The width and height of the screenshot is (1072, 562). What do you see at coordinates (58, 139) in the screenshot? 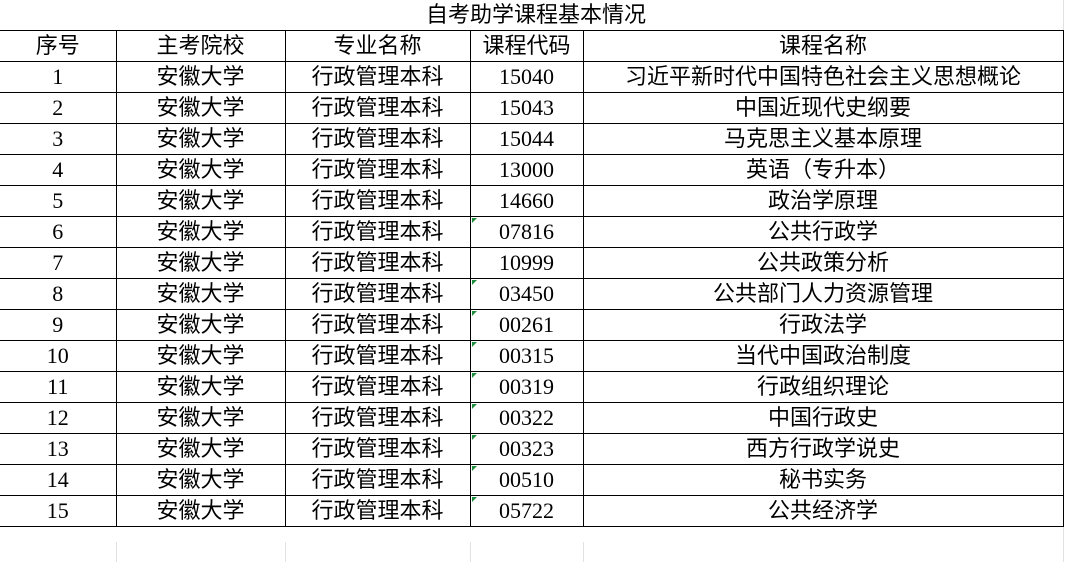
I see `index-cell: 3` at bounding box center [58, 139].